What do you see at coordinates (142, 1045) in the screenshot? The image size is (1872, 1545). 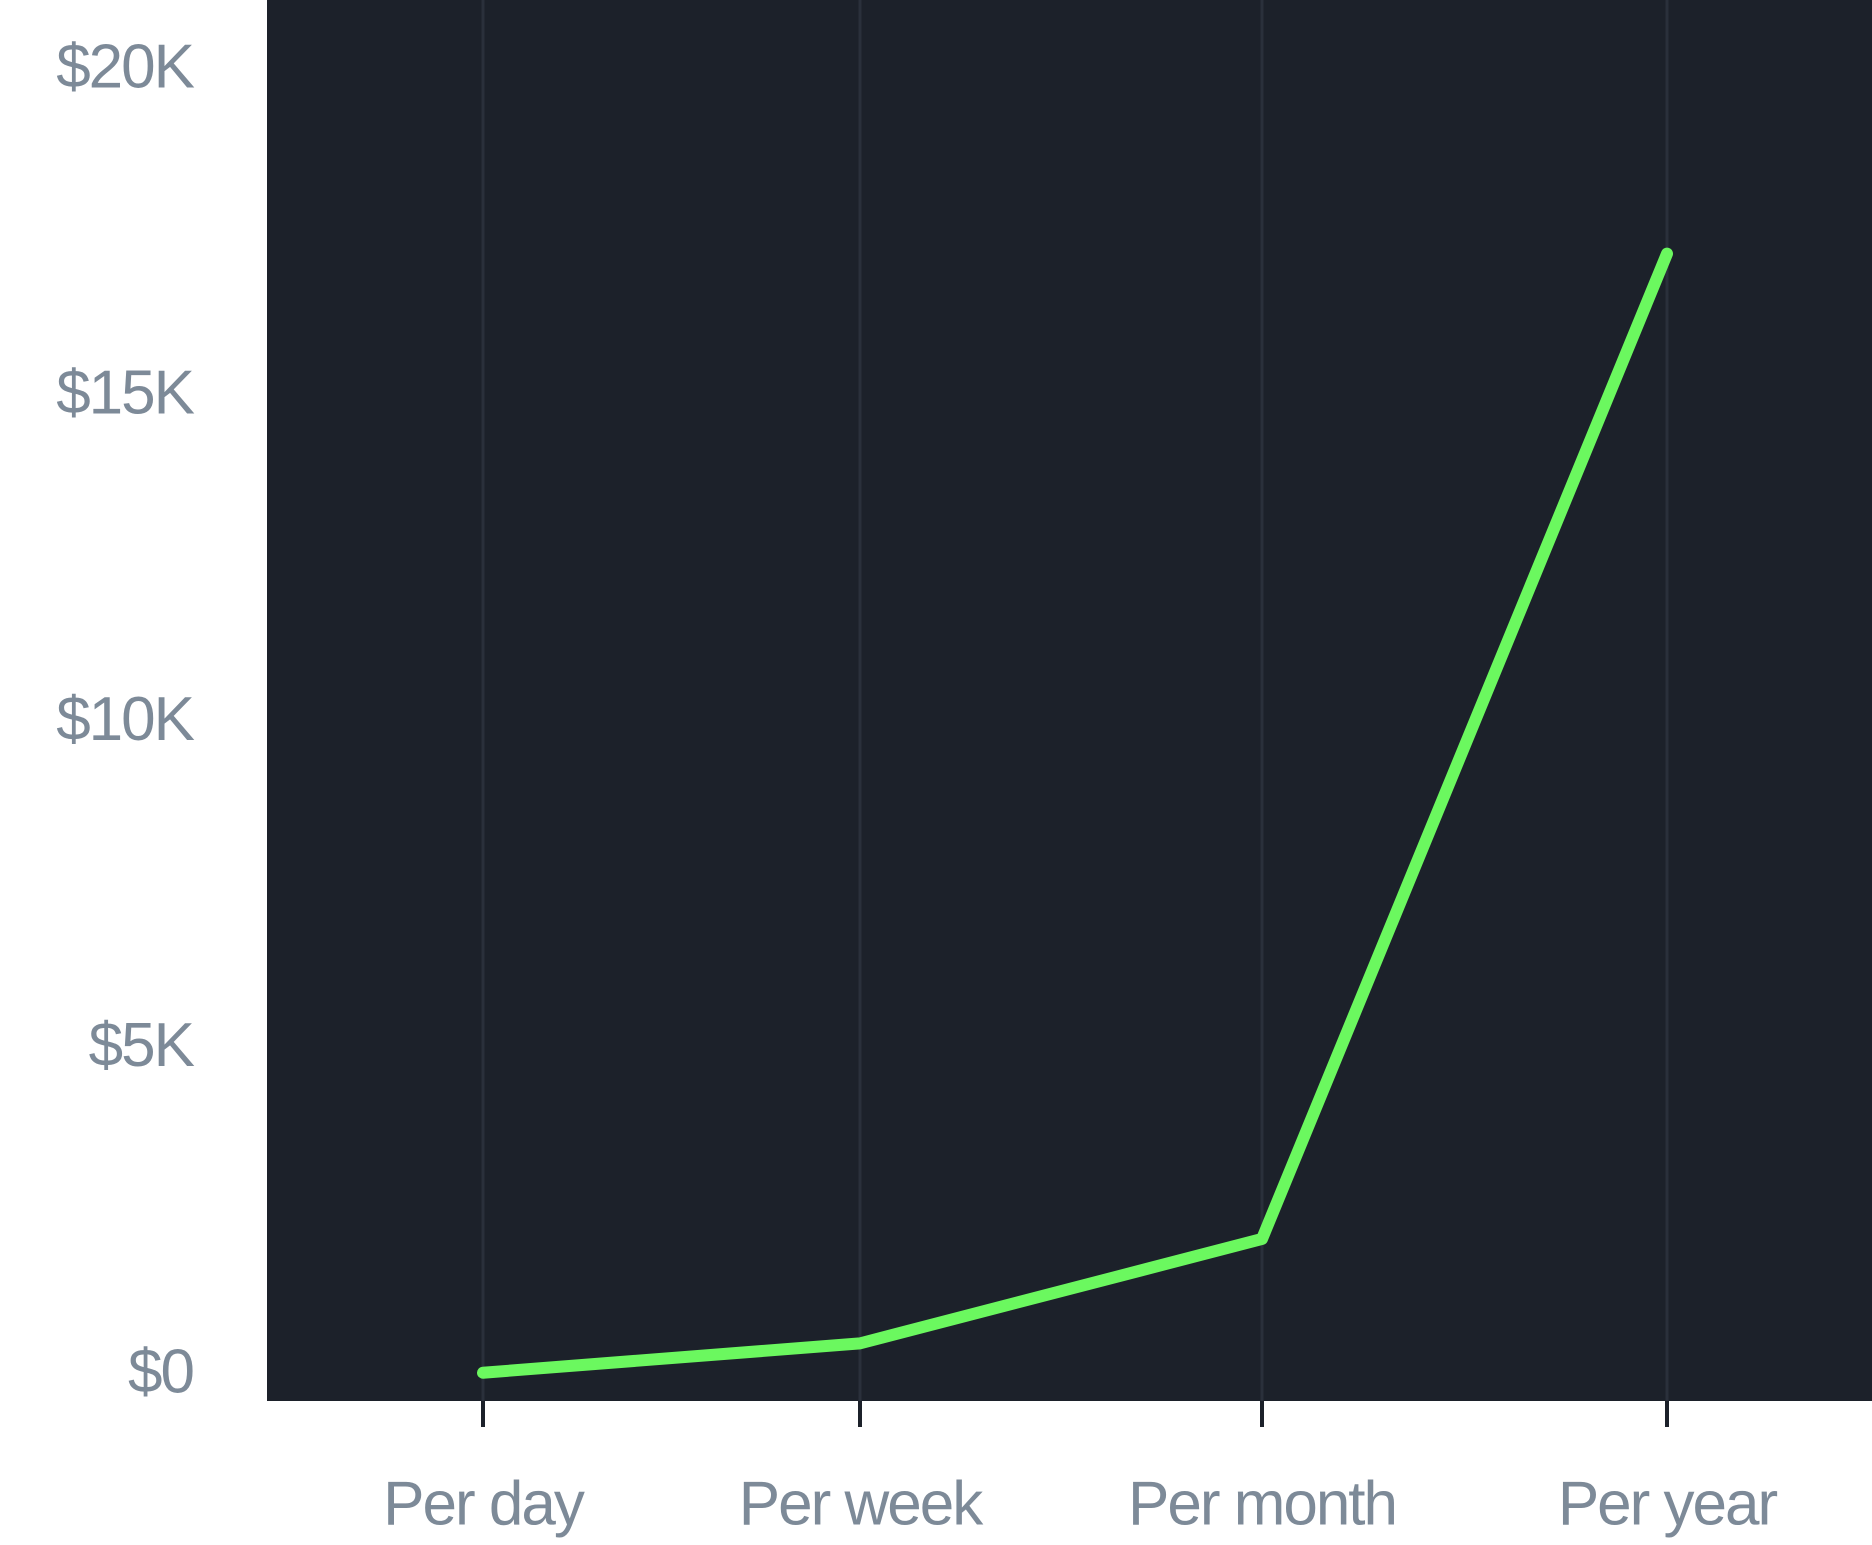 I see `y-tick-label: $5K` at bounding box center [142, 1045].